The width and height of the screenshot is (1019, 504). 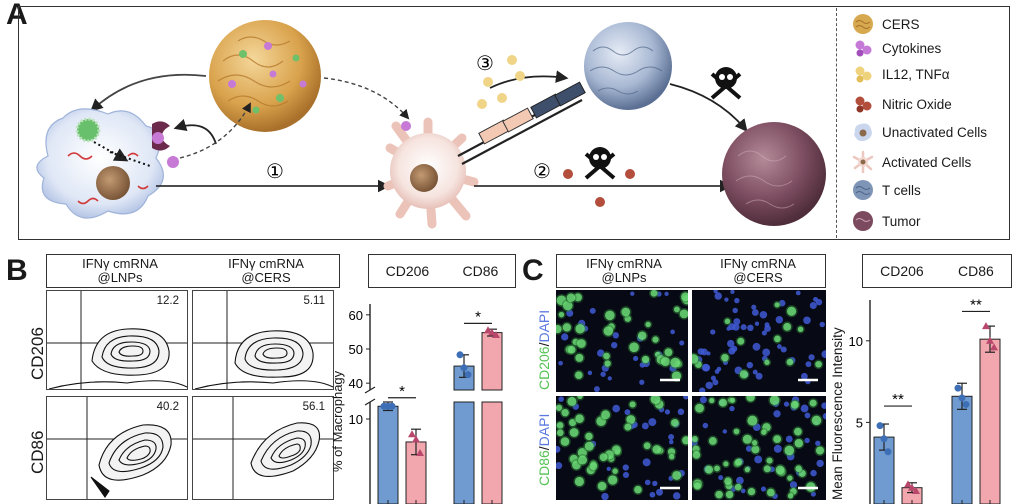 What do you see at coordinates (902, 271) in the screenshot?
I see `chart-c-group-cd206: CD206` at bounding box center [902, 271].